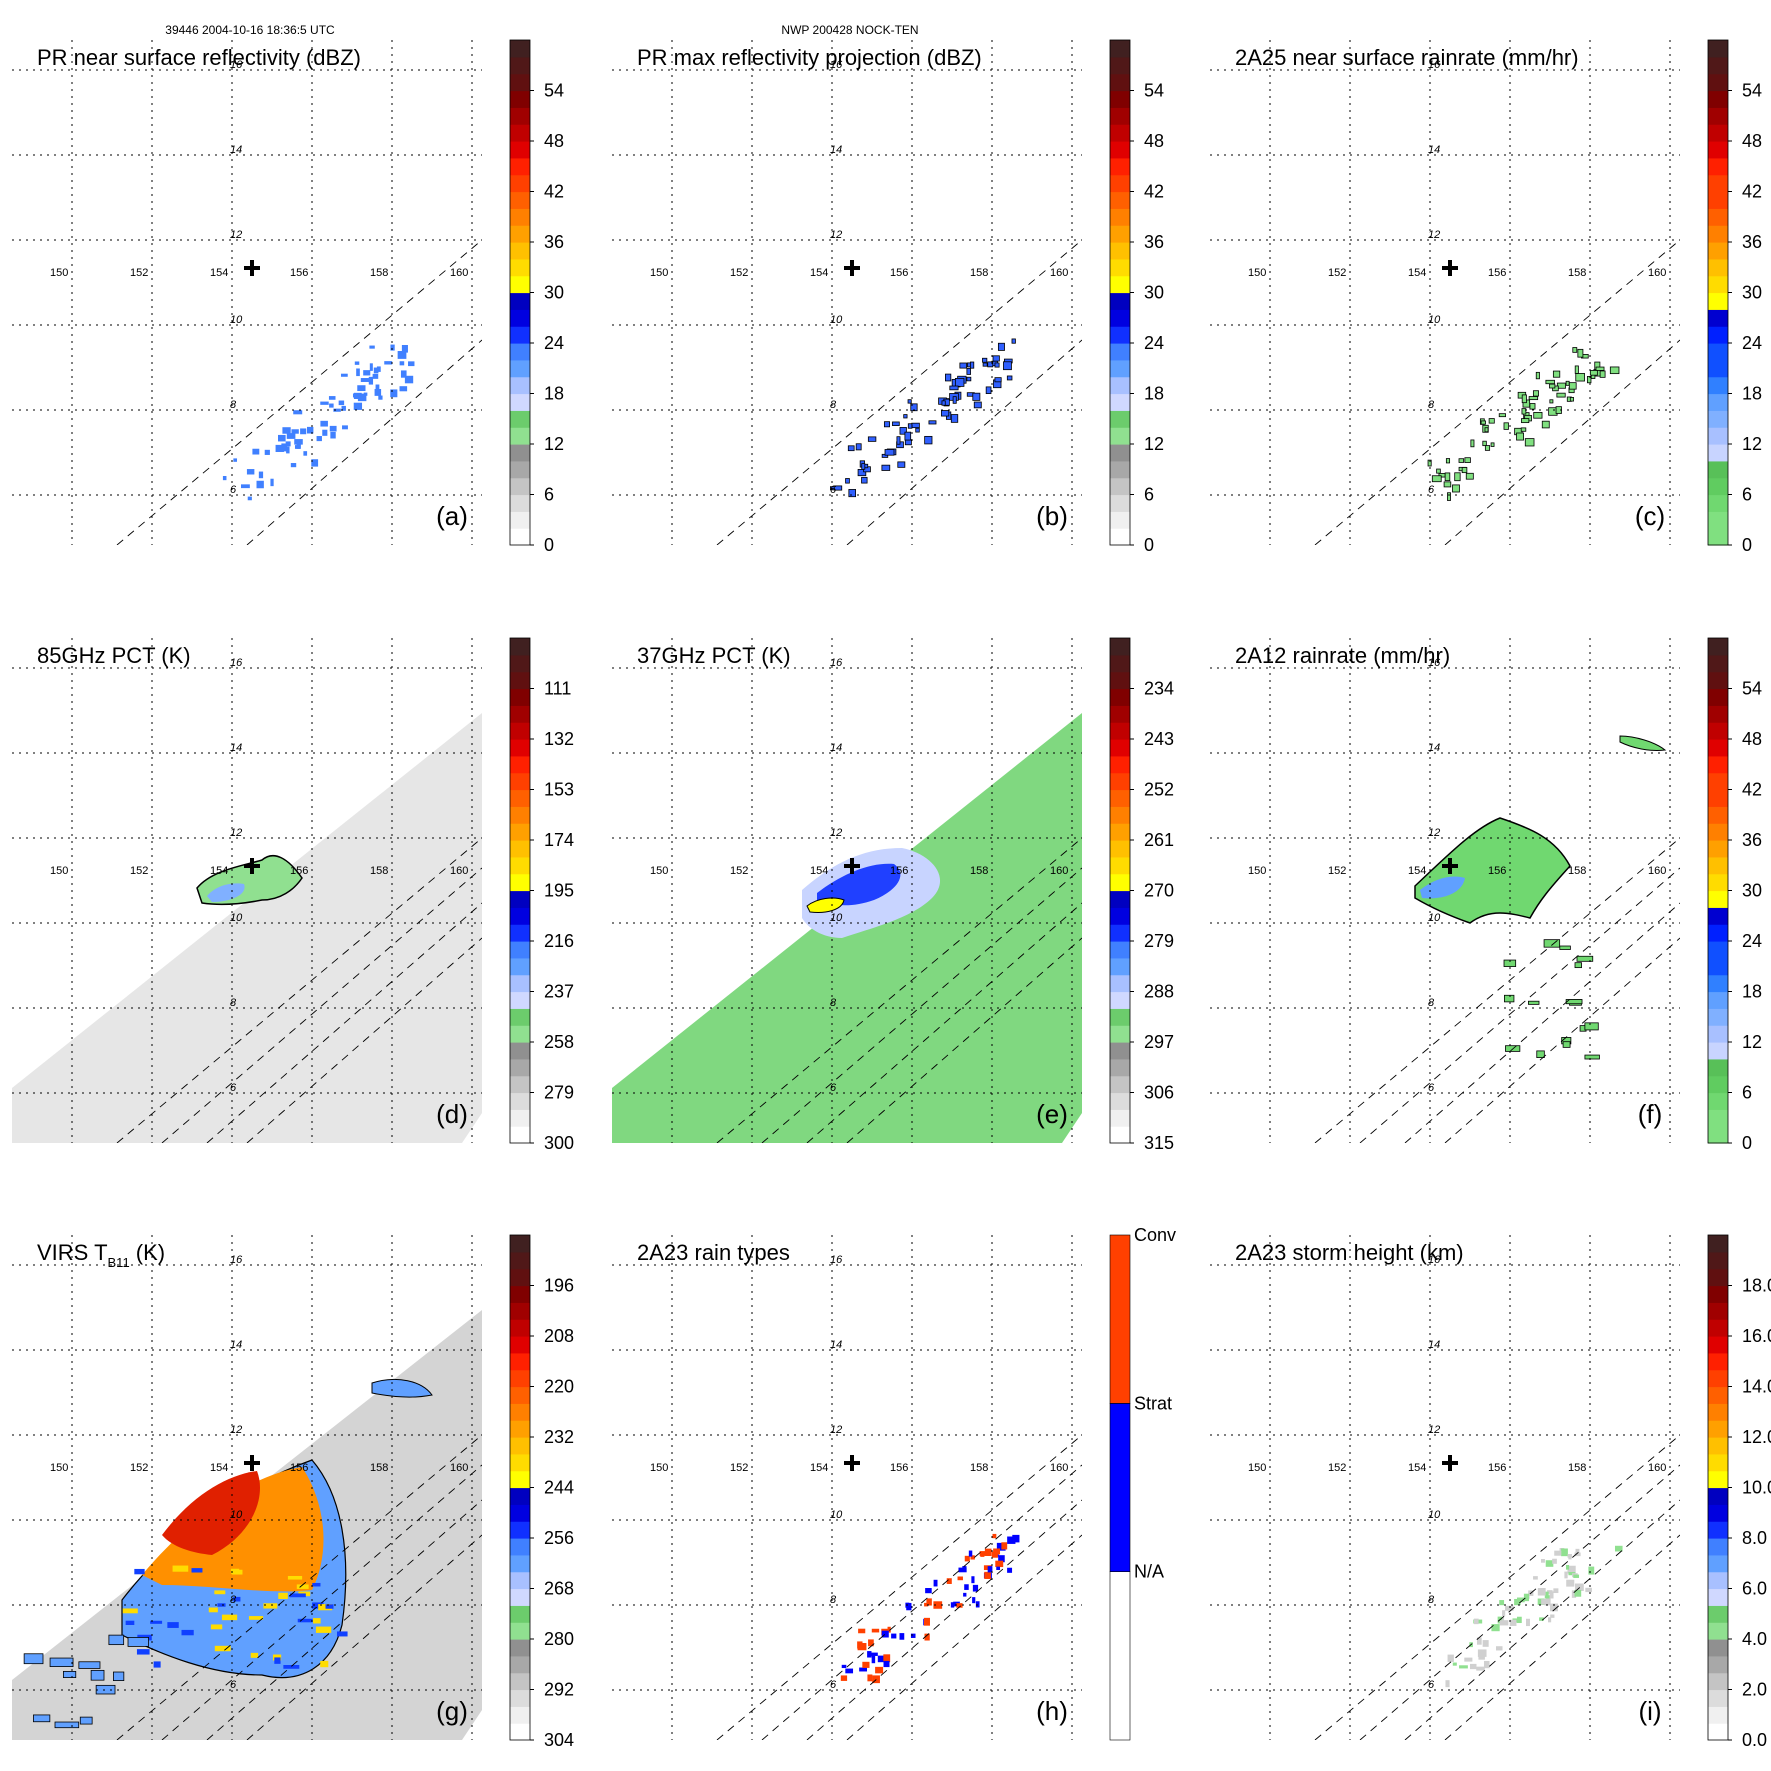 This screenshot has height=1771, width=1771. What do you see at coordinates (236, 320) in the screenshot?
I see `lat-tick-label: 10` at bounding box center [236, 320].